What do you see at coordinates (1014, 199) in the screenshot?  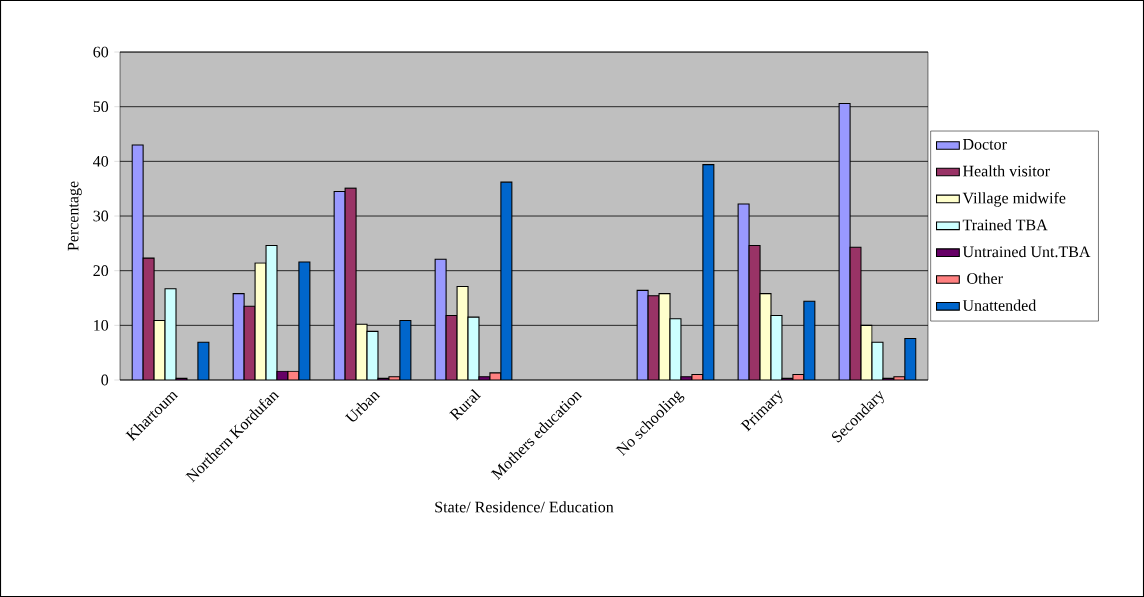 I see `legend-label: Village midwife` at bounding box center [1014, 199].